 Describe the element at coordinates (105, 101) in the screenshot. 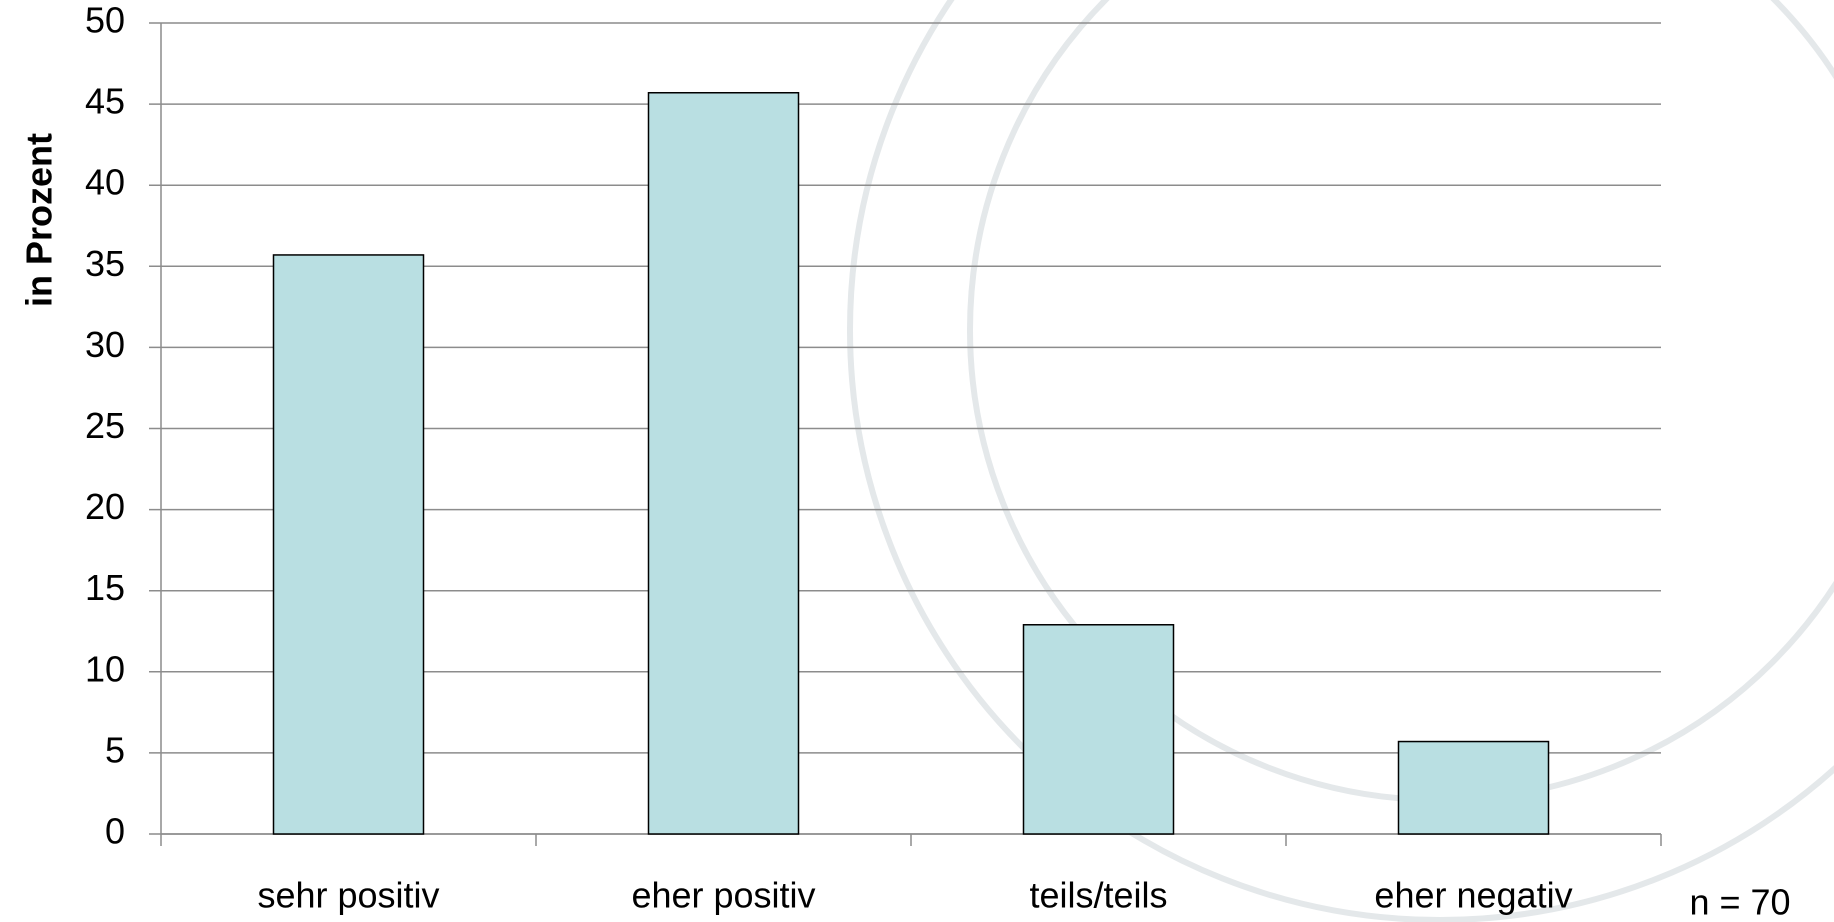

I see `y-tick-label: 45` at that location.